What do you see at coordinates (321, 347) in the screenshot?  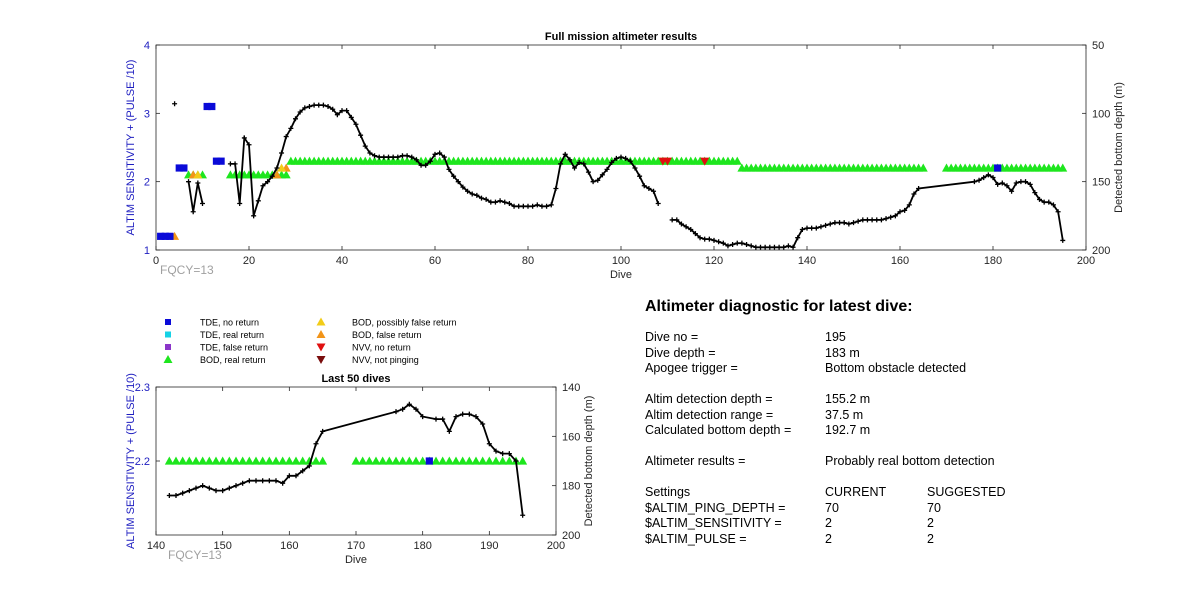 I see `legend-triangle-down-marker` at bounding box center [321, 347].